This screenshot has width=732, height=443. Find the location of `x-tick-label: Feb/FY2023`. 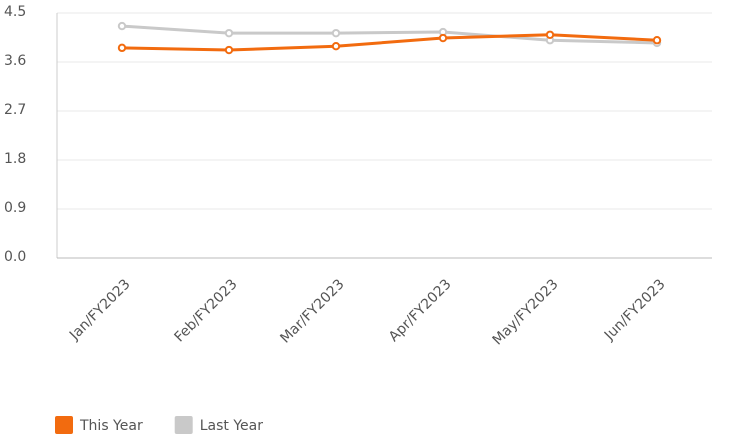

x-tick-label: Feb/FY2023 is located at coordinates (206, 310).